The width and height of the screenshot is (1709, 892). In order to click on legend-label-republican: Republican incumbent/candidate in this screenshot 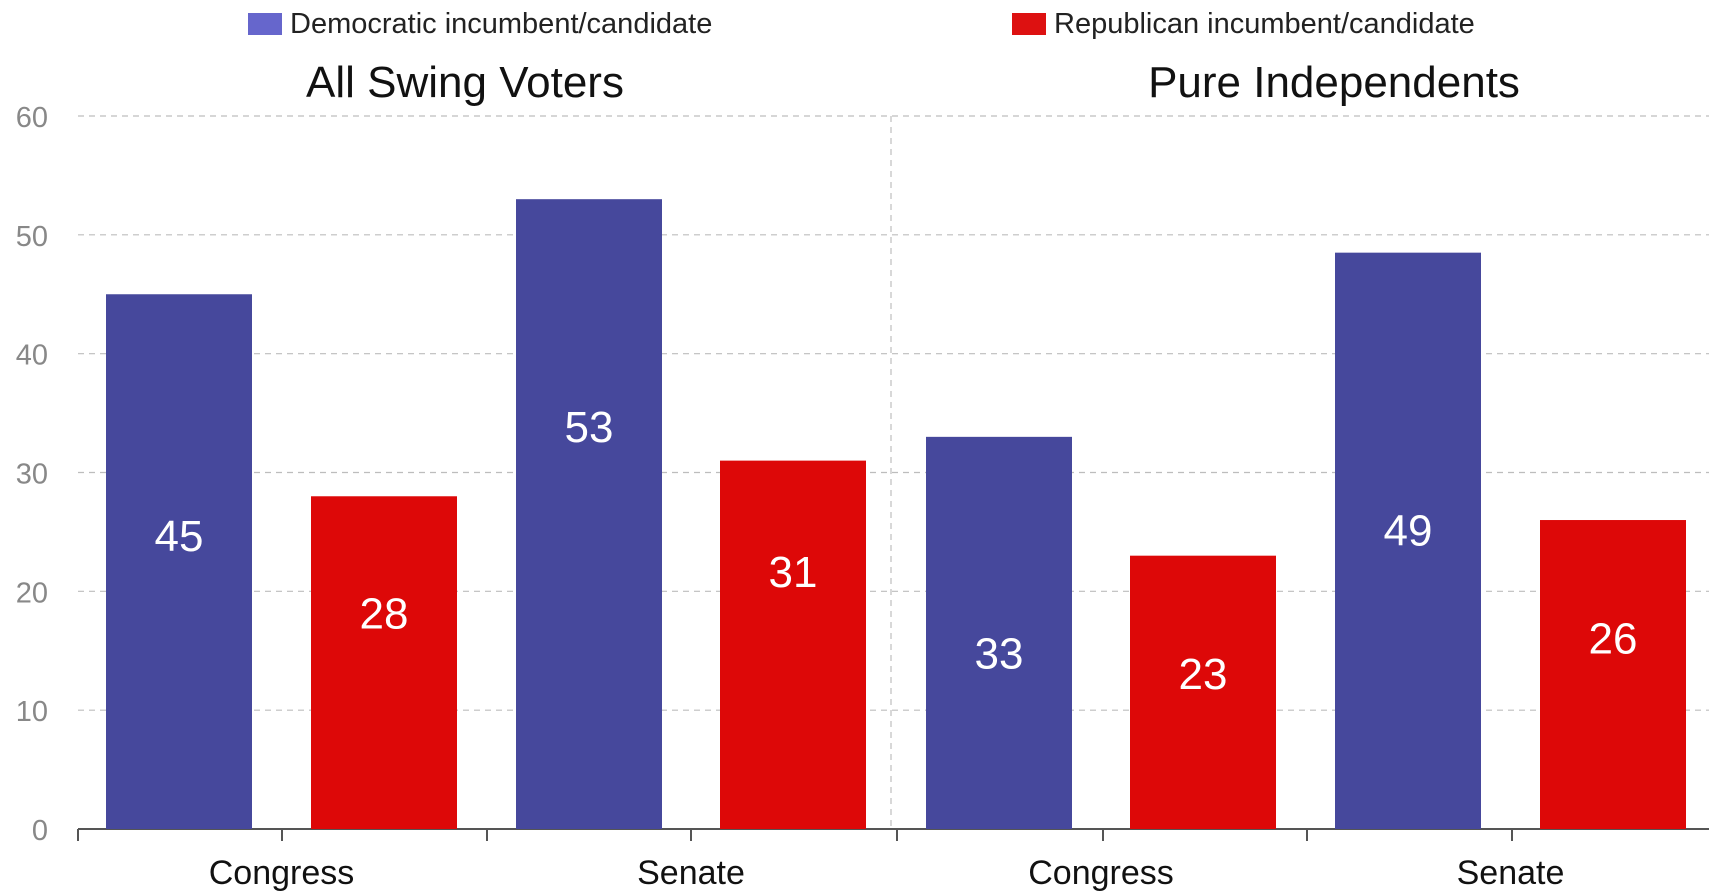, I will do `click(1264, 23)`.